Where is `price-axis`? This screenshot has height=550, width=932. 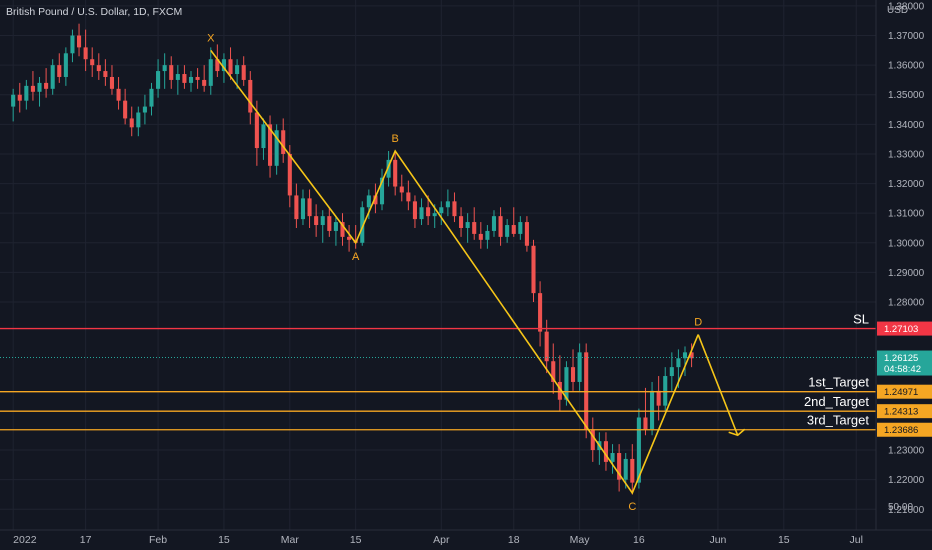 price-axis is located at coordinates (904, 275).